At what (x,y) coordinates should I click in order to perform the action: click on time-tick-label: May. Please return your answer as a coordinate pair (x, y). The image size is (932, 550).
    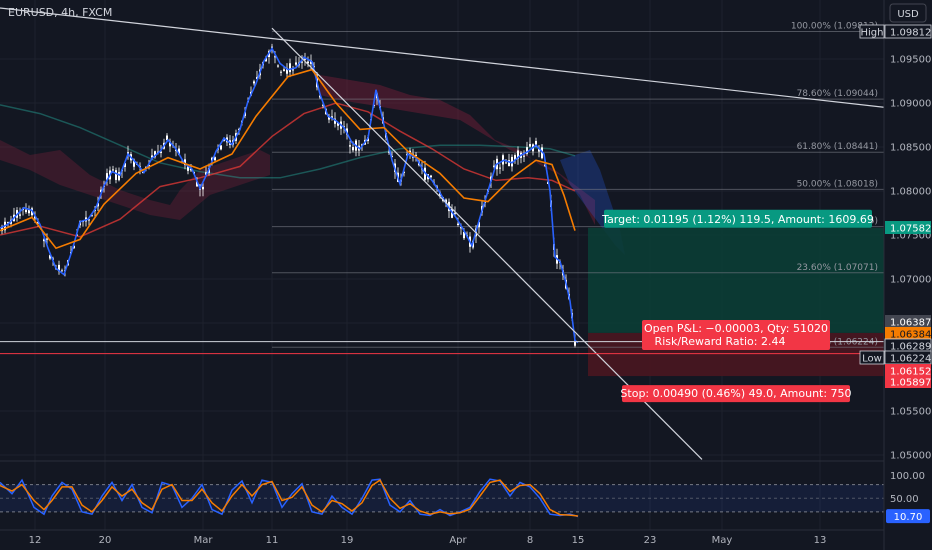
    Looking at the image, I should click on (722, 540).